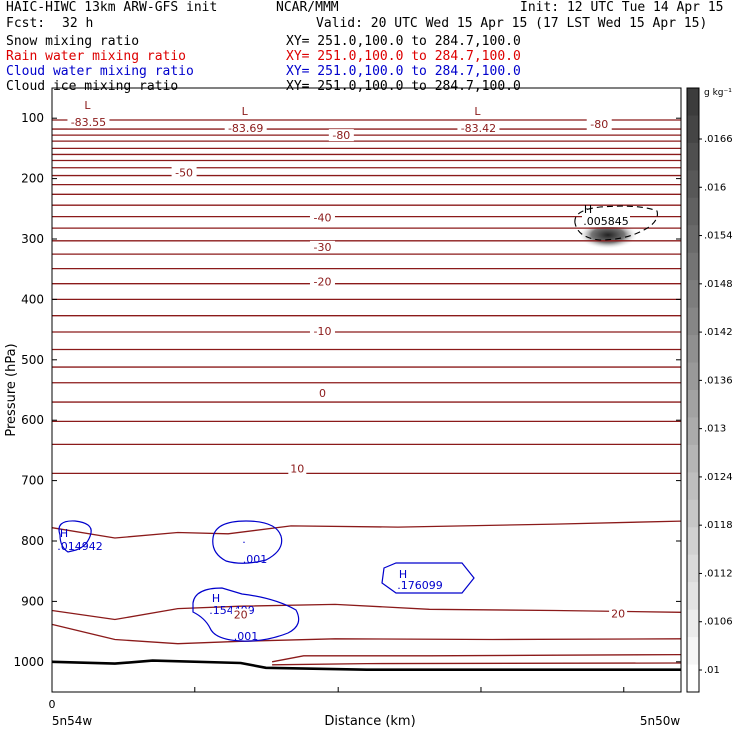  What do you see at coordinates (718, 380) in the screenshot?
I see `colorbar-tick-label: .0136` at bounding box center [718, 380].